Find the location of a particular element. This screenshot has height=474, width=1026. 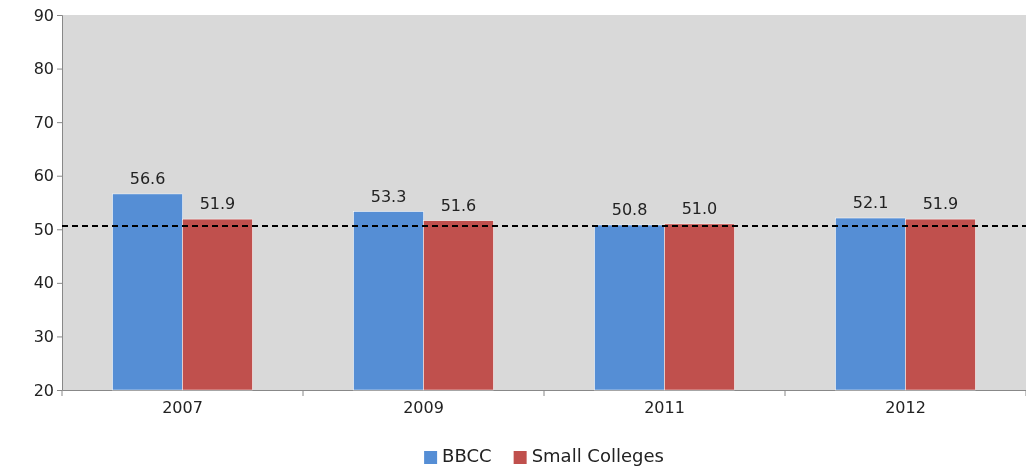

data-label: 52.1 is located at coordinates (870, 203).